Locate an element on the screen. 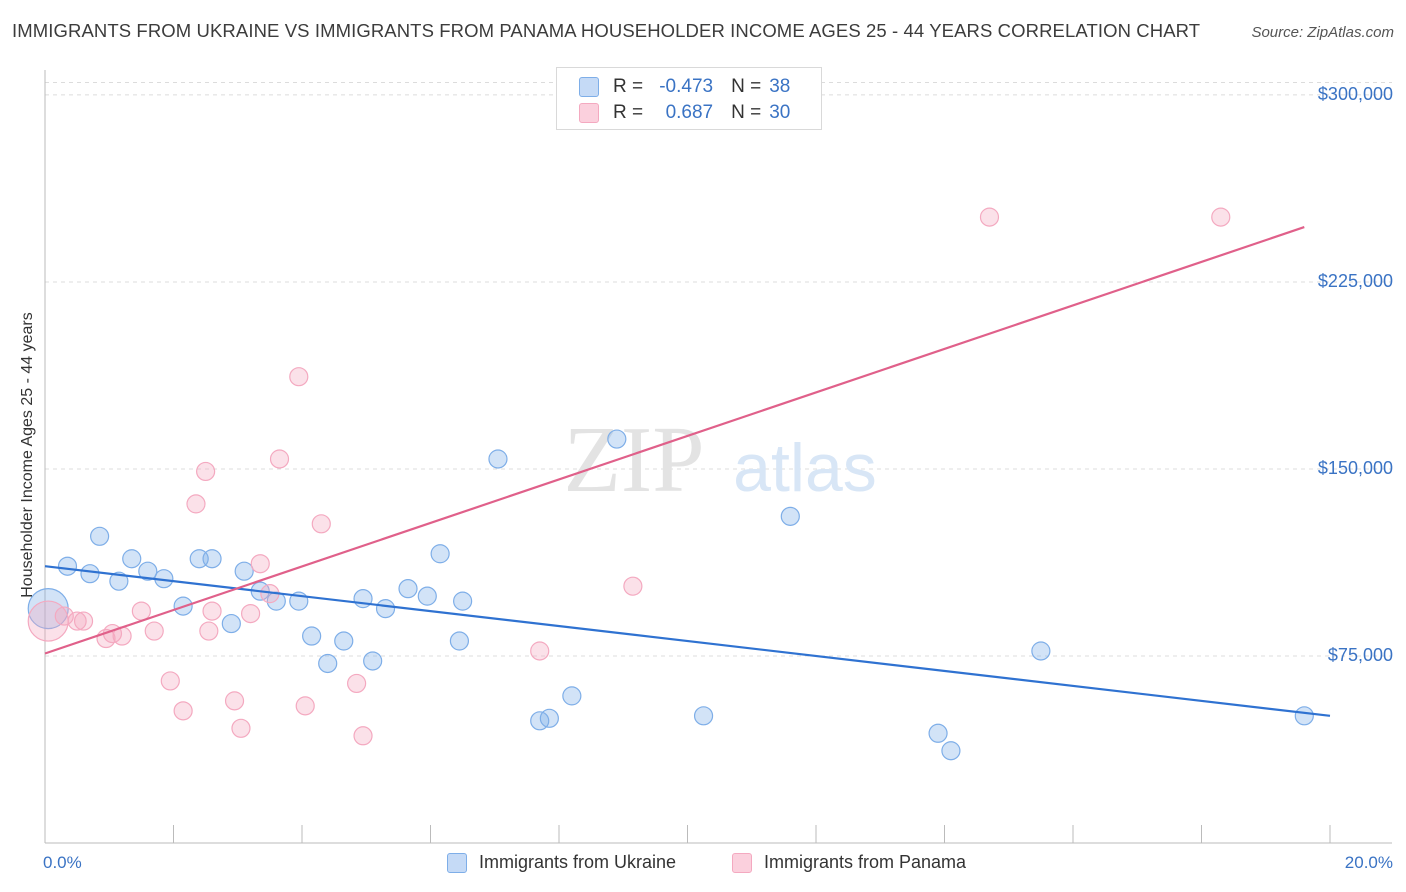 This screenshot has height=892, width=1406. ukraine-r-value: -0.473 is located at coordinates (686, 86).